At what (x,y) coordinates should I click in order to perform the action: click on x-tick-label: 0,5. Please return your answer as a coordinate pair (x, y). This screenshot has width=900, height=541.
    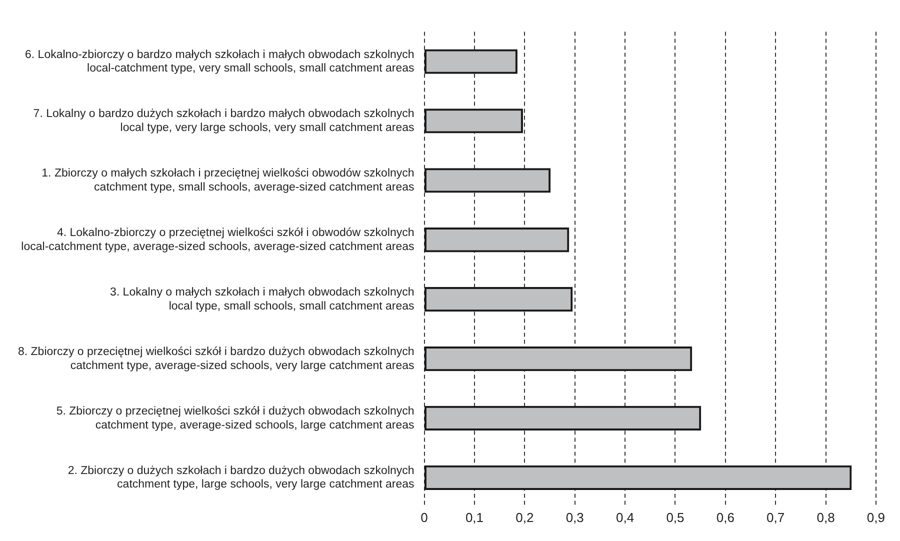
    Looking at the image, I should click on (675, 517).